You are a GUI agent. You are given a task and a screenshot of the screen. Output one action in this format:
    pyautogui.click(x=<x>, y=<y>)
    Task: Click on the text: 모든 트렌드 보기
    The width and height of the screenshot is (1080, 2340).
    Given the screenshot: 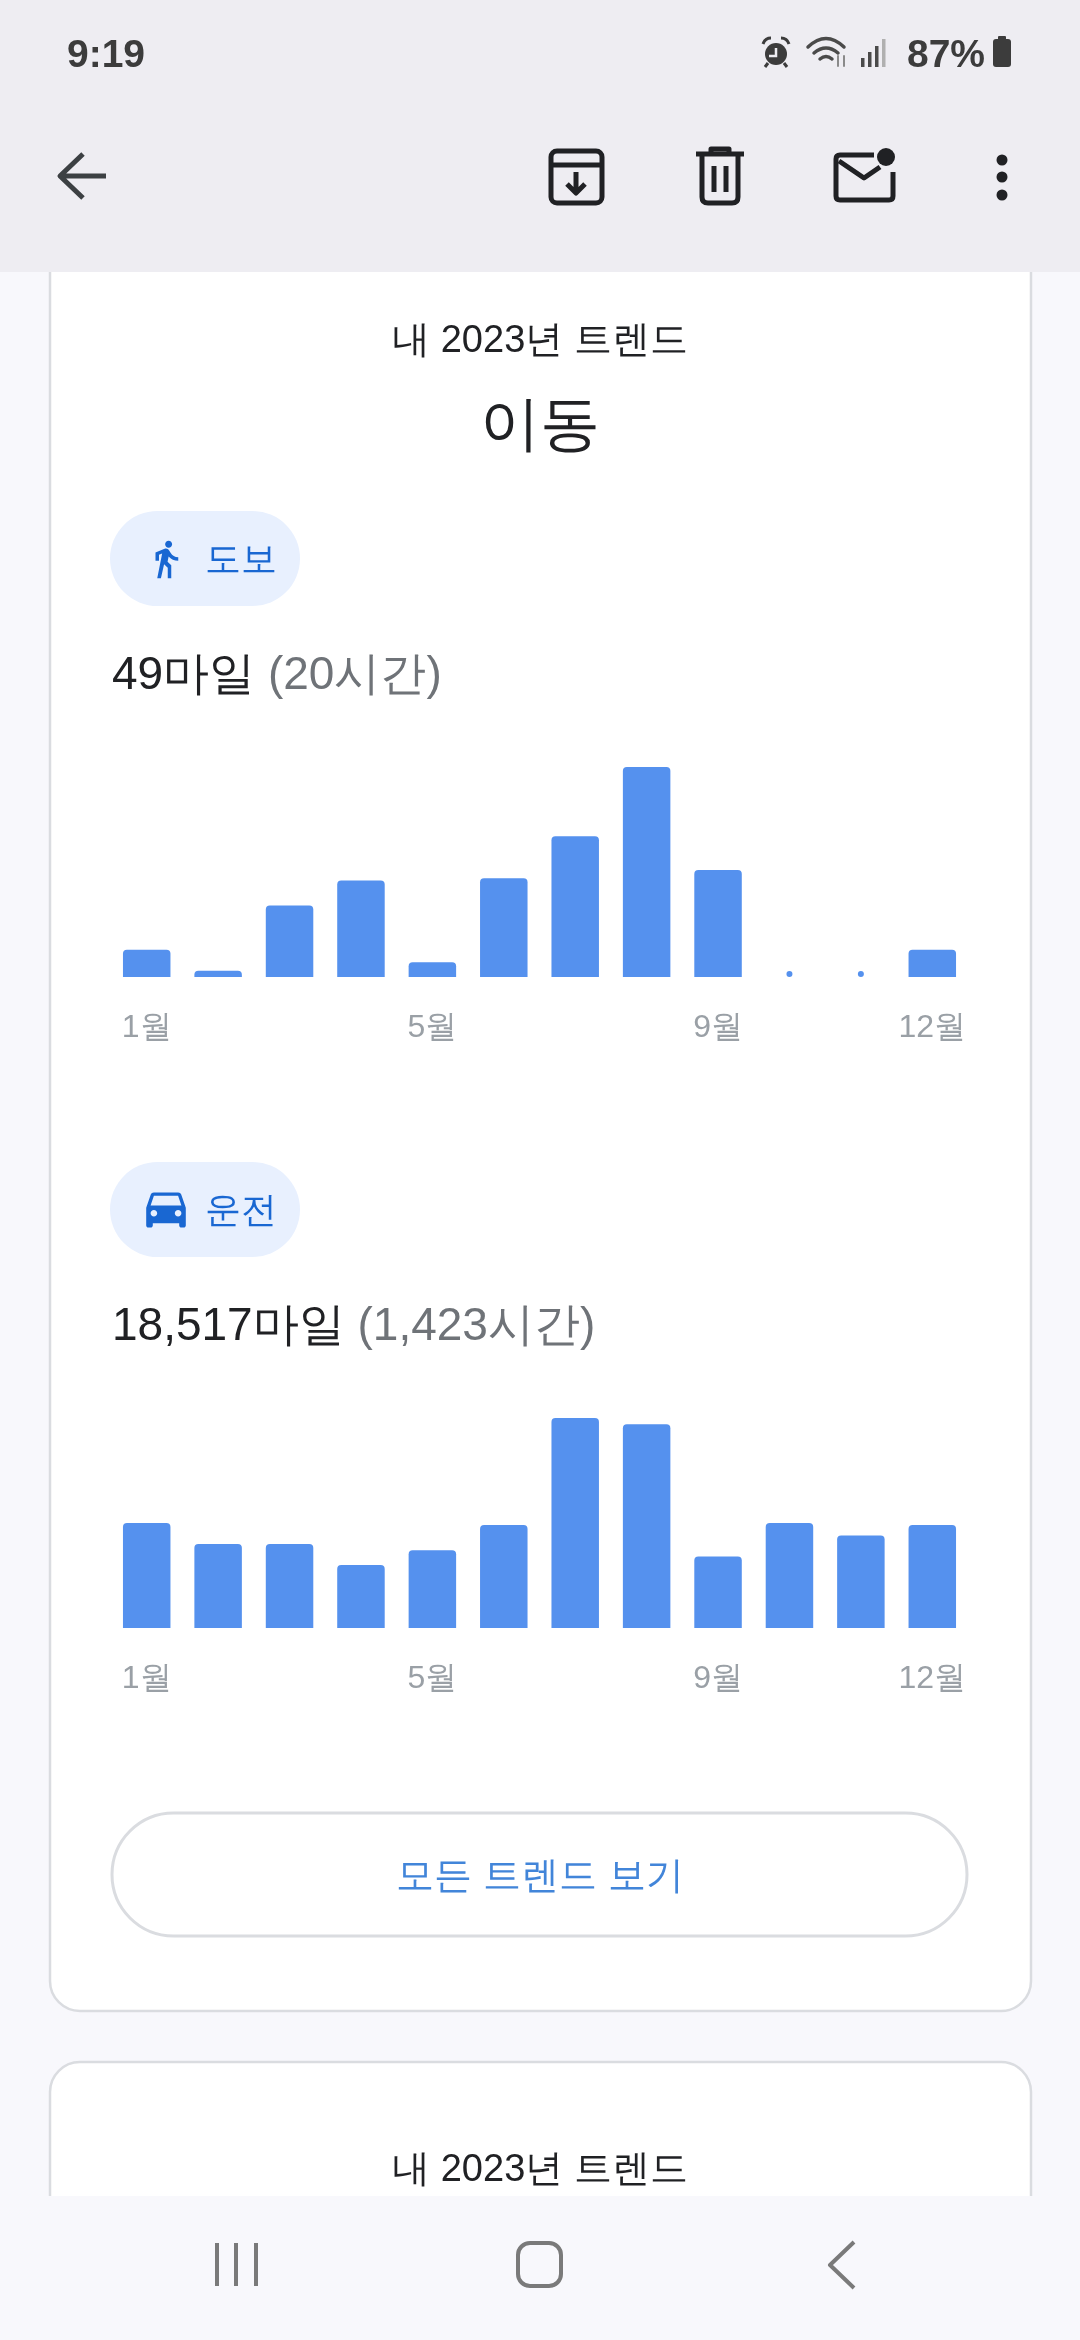 What is the action you would take?
    pyautogui.click(x=540, y=1875)
    